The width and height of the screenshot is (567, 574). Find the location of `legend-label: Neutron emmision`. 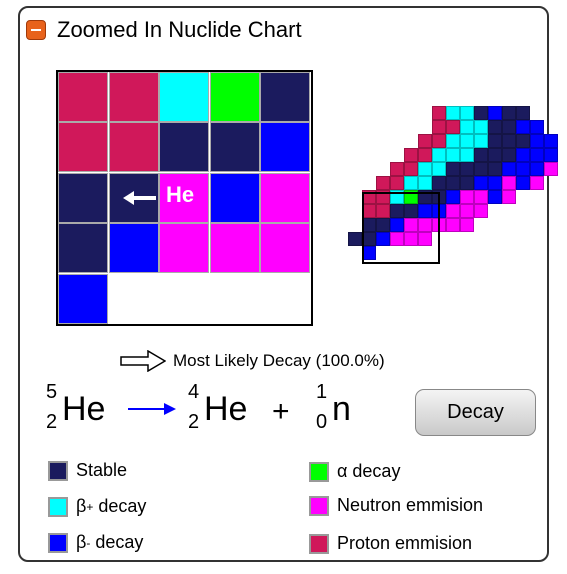

legend-label: Neutron emmision is located at coordinates (410, 505).